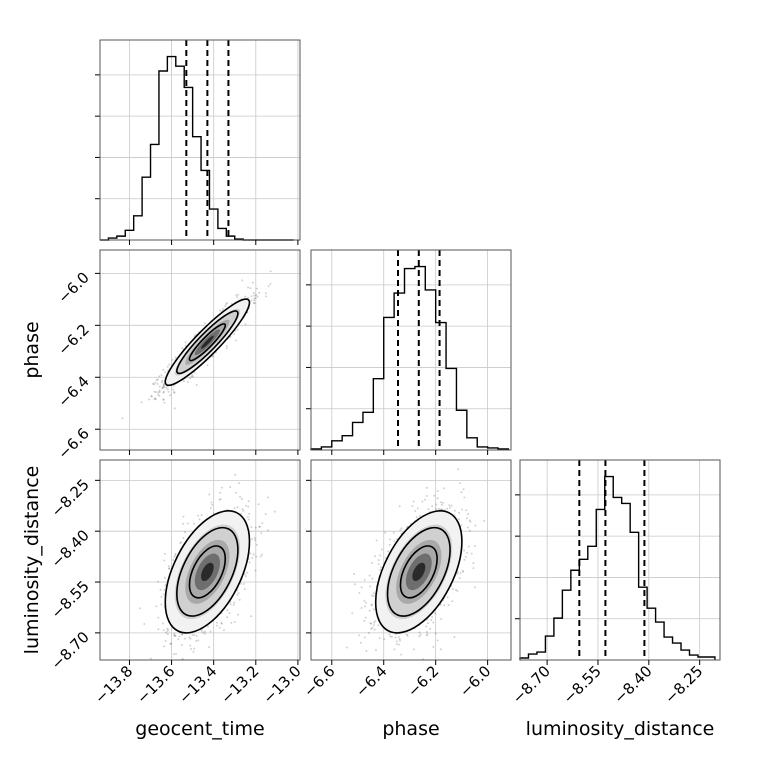 Image resolution: width=760 pixels, height=760 pixels. I want to click on histogram-luminosity_distance, so click(617, 567).